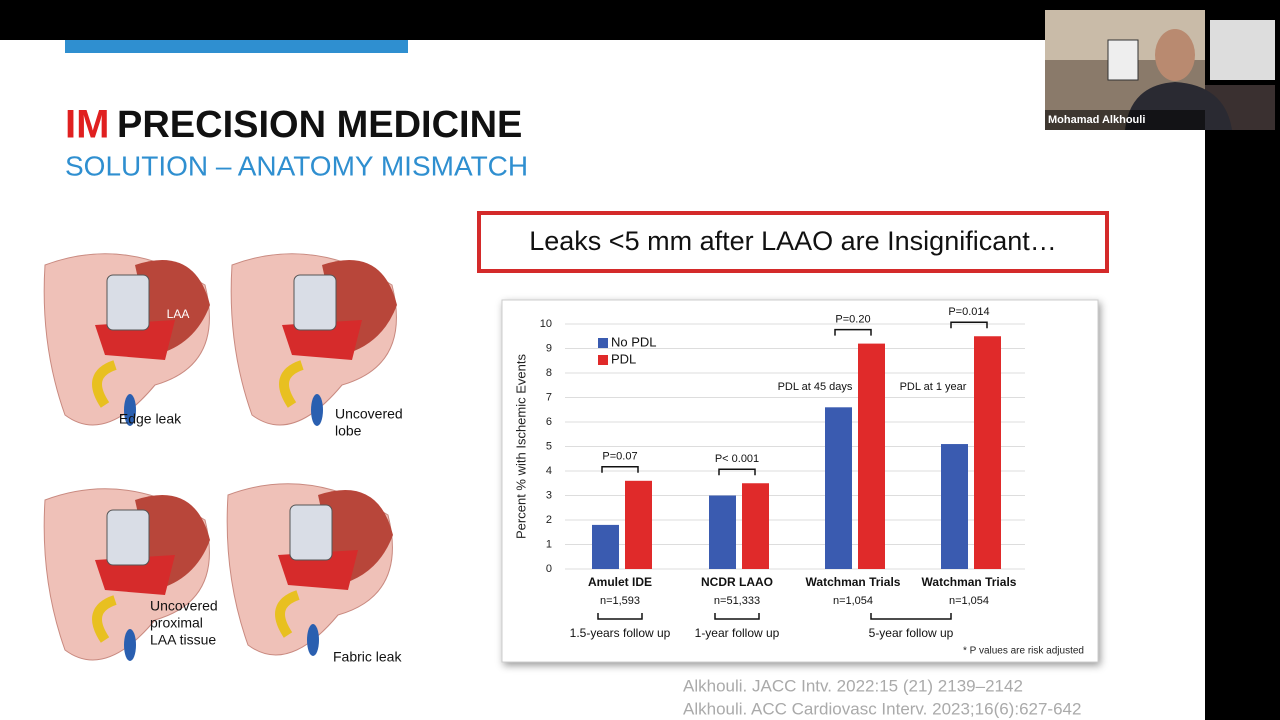 The height and width of the screenshot is (720, 1280). I want to click on figure-label: proximal, so click(176, 623).